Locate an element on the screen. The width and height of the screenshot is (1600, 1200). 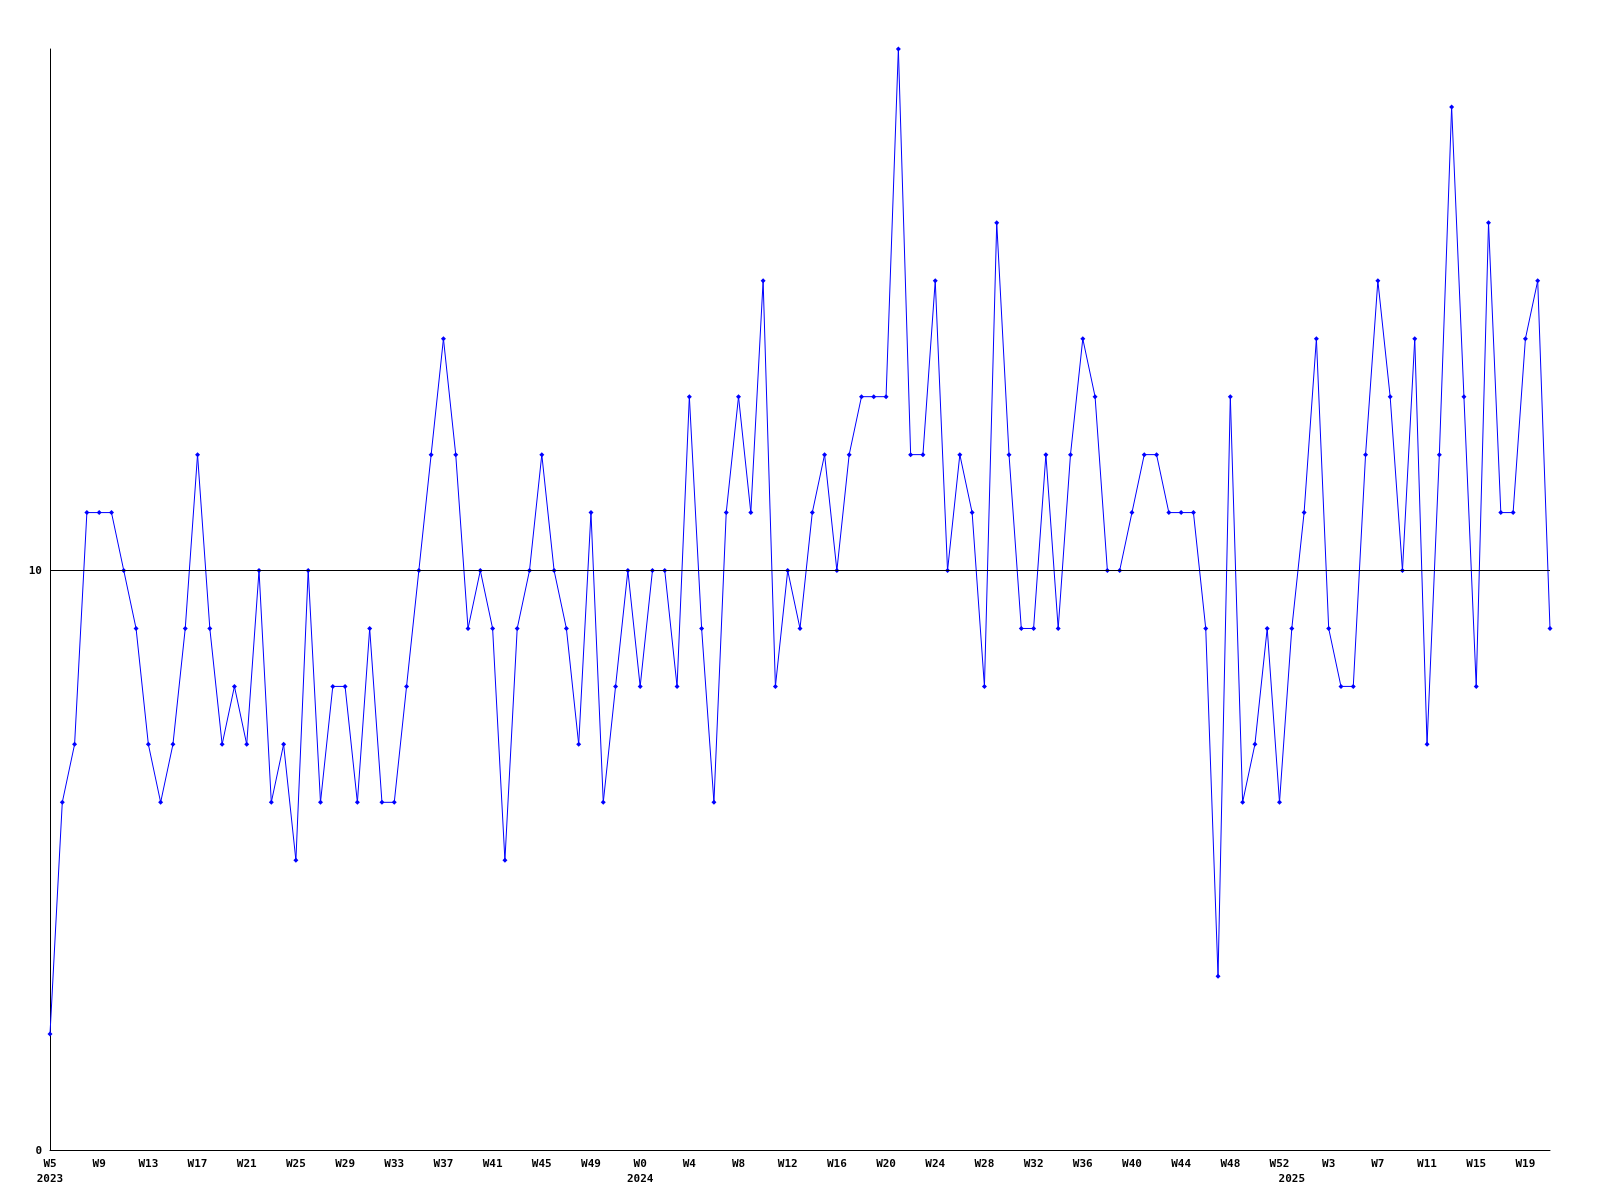
x-tick-label: W3 is located at coordinates (1329, 1163).